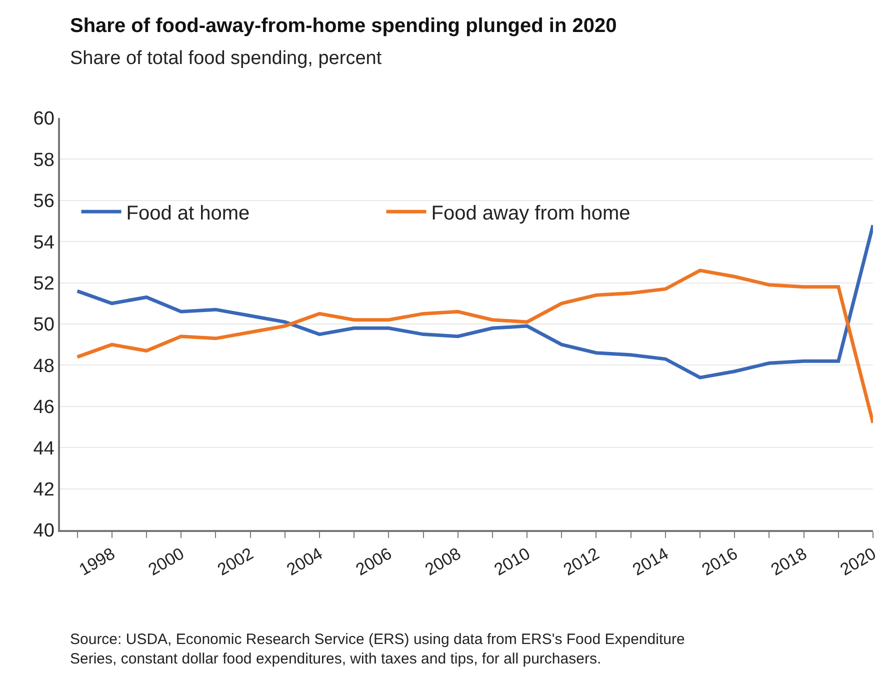  I want to click on y-tick-label: 40, so click(43, 531).